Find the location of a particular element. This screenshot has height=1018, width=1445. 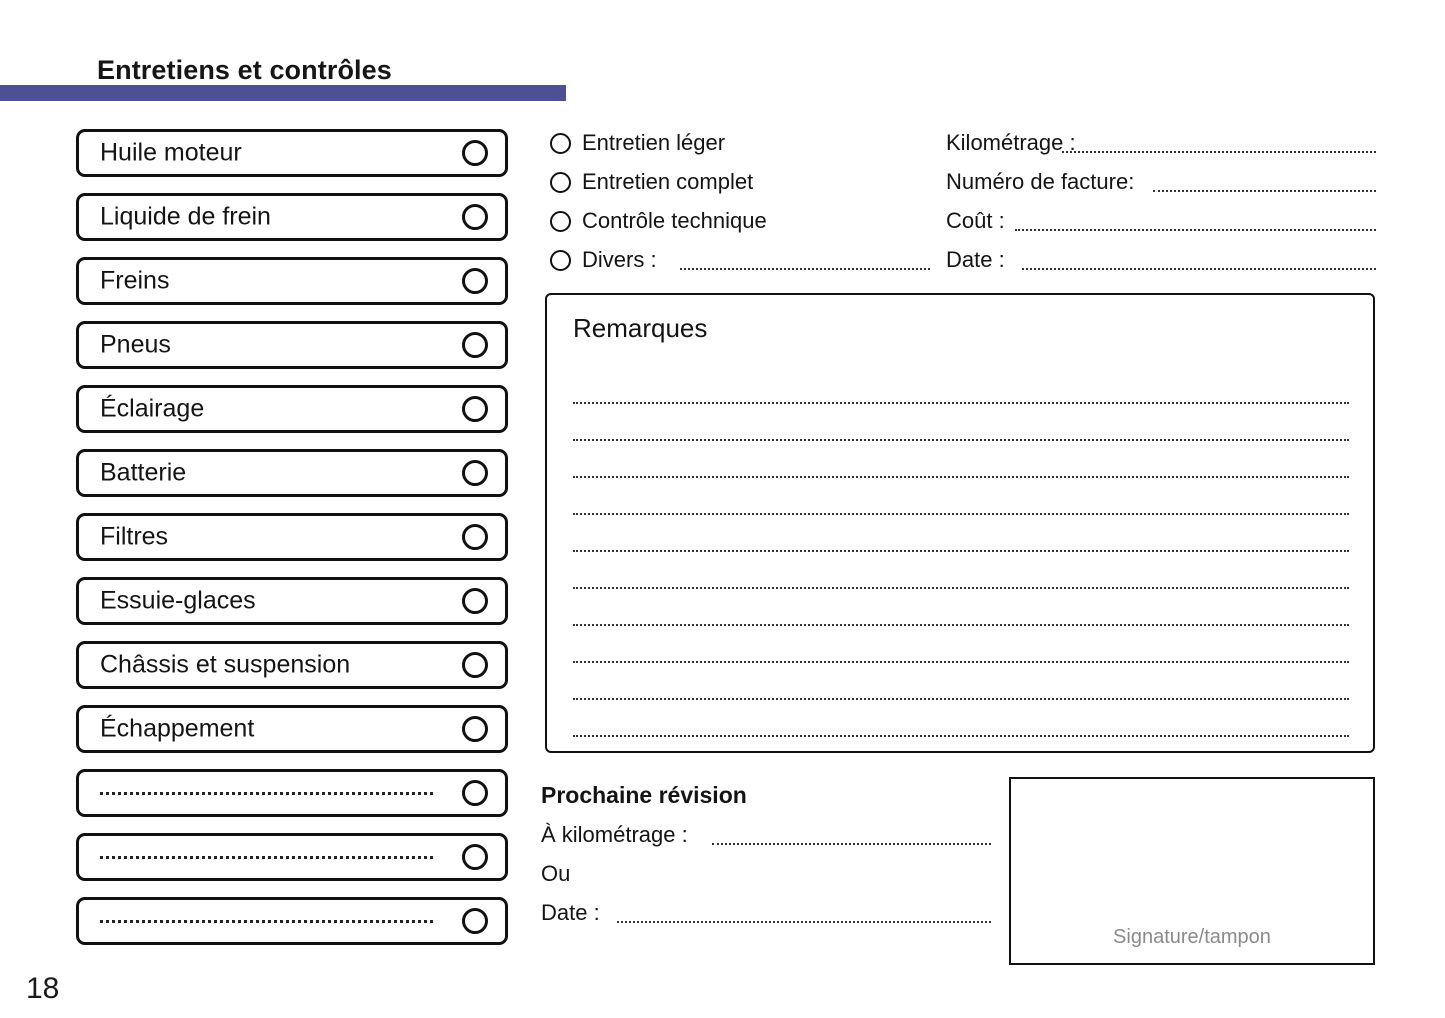

checklist-item-label: Filtres is located at coordinates (134, 536).